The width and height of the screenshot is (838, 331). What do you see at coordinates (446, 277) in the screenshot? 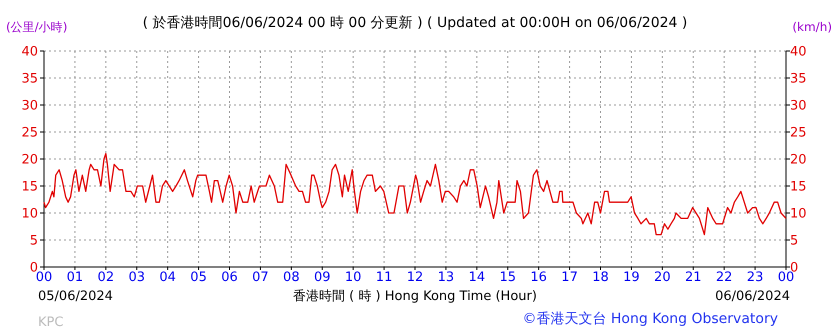
I see `x-tick-label: 13` at bounding box center [446, 277].